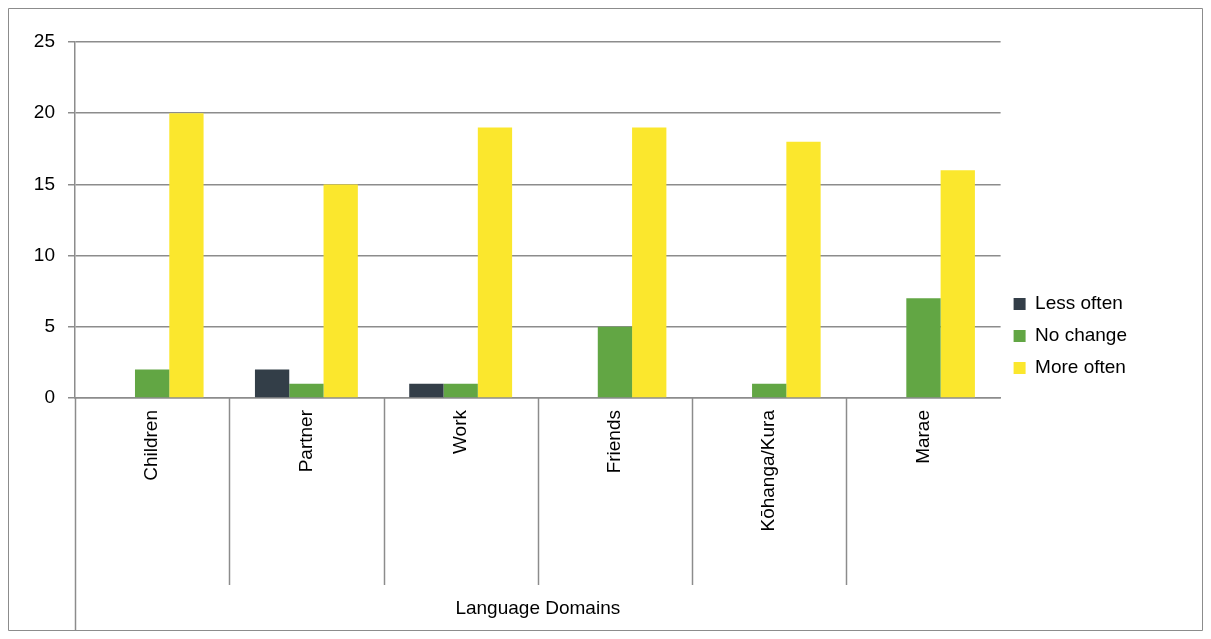 The height and width of the screenshot is (639, 1211). What do you see at coordinates (1079, 303) in the screenshot?
I see `legend-label: Less often` at bounding box center [1079, 303].